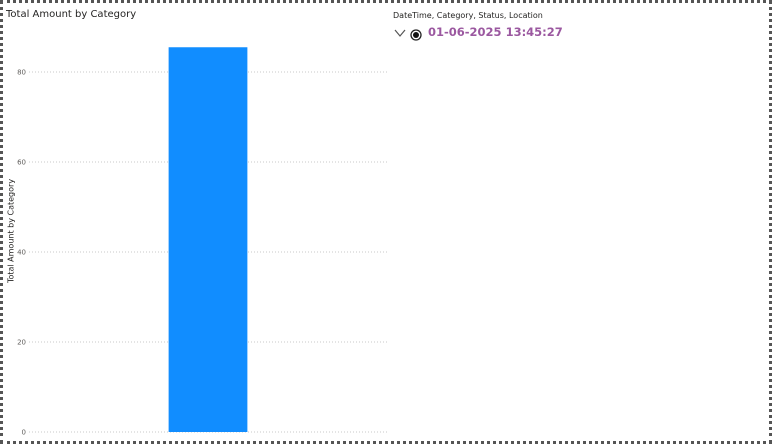  I want to click on slicer-selected-value: 01-06-2025 13:45:27, so click(495, 32).